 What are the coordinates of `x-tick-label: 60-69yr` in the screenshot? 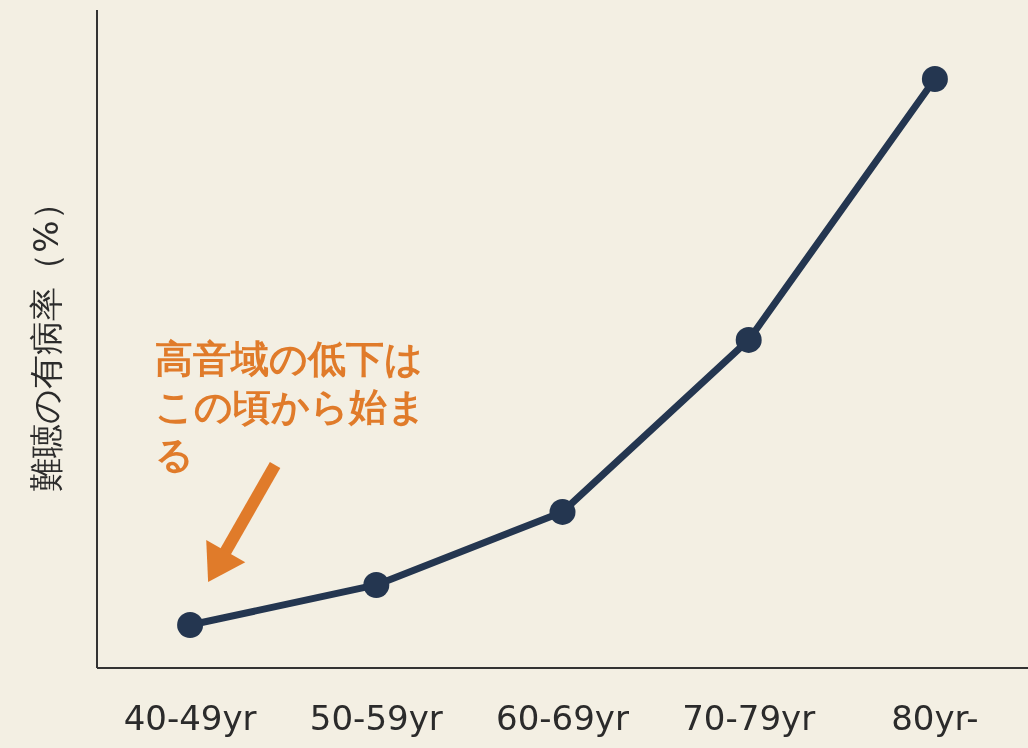 It's located at (562, 718).